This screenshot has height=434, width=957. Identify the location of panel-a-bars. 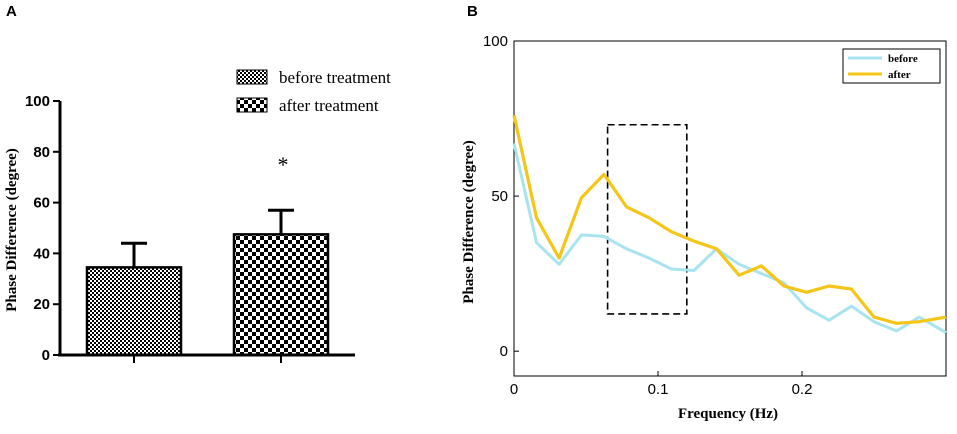
(207, 295).